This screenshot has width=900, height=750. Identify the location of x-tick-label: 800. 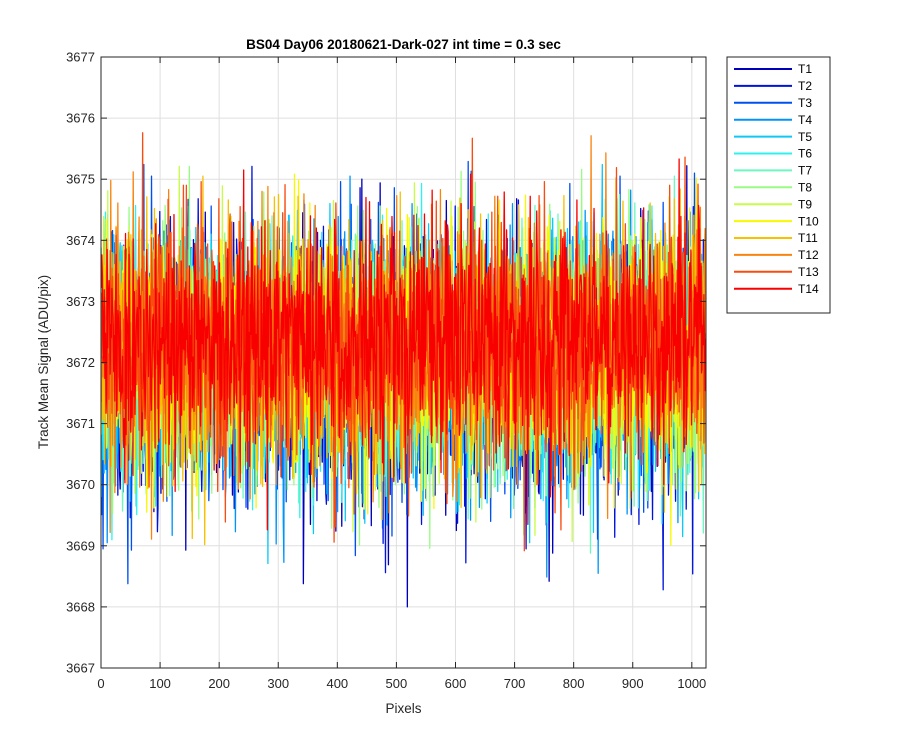
(574, 683).